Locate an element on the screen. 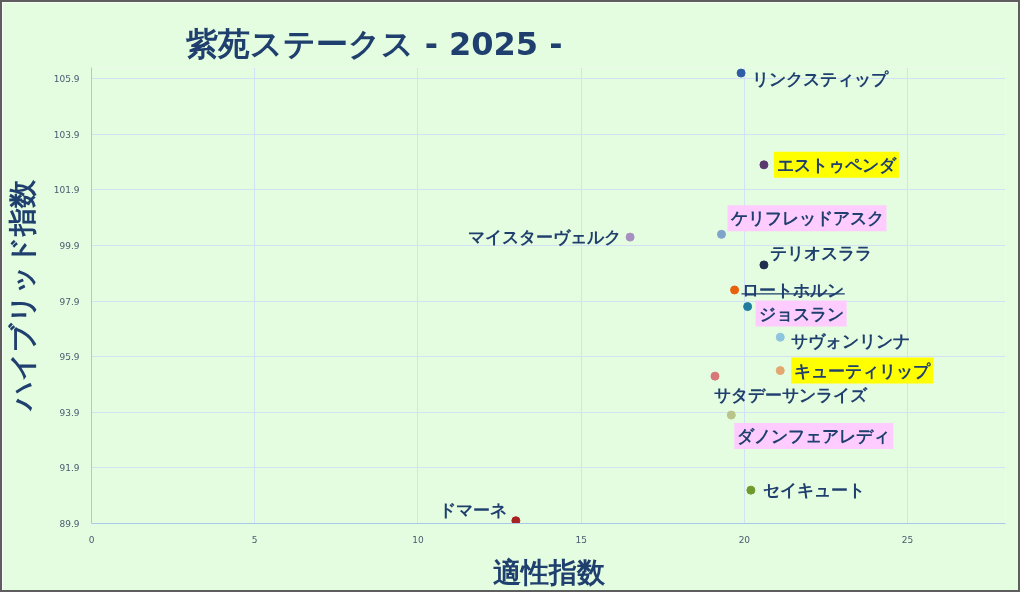 Image resolution: width=1024 pixels, height=596 pixels. y-tick-label: 105.9 is located at coordinates (66, 79).